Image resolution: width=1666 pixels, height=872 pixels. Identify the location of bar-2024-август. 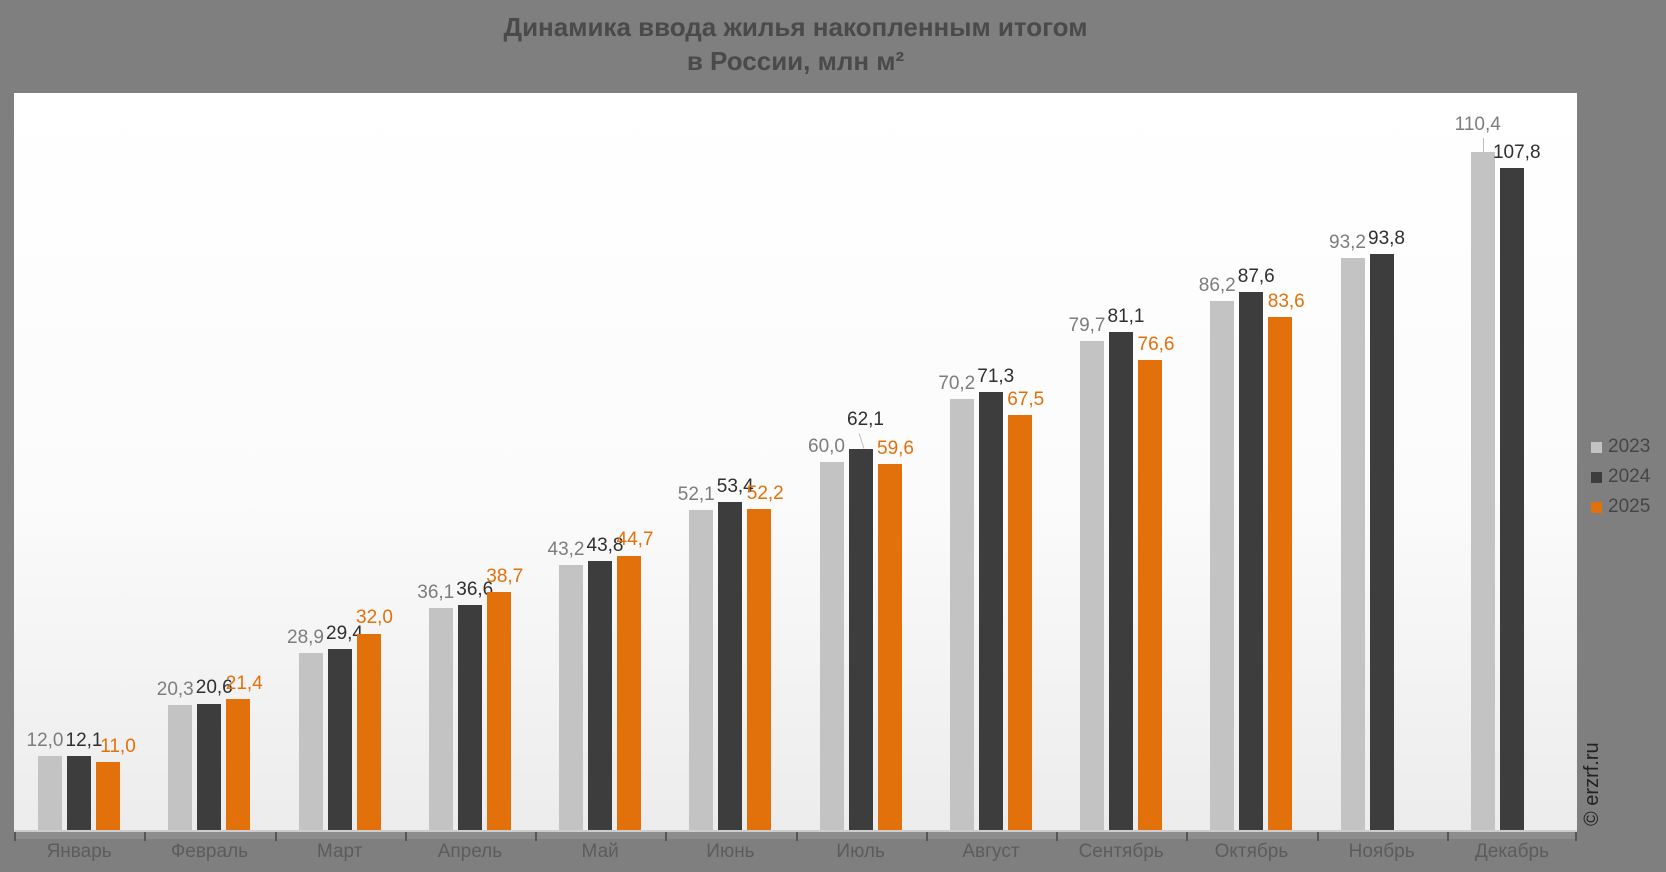
(990, 611).